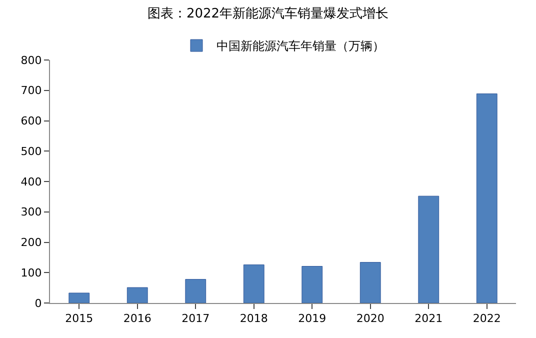 The width and height of the screenshot is (536, 338). Describe the element at coordinates (31, 181) in the screenshot. I see `y-tick-label: 400` at that location.